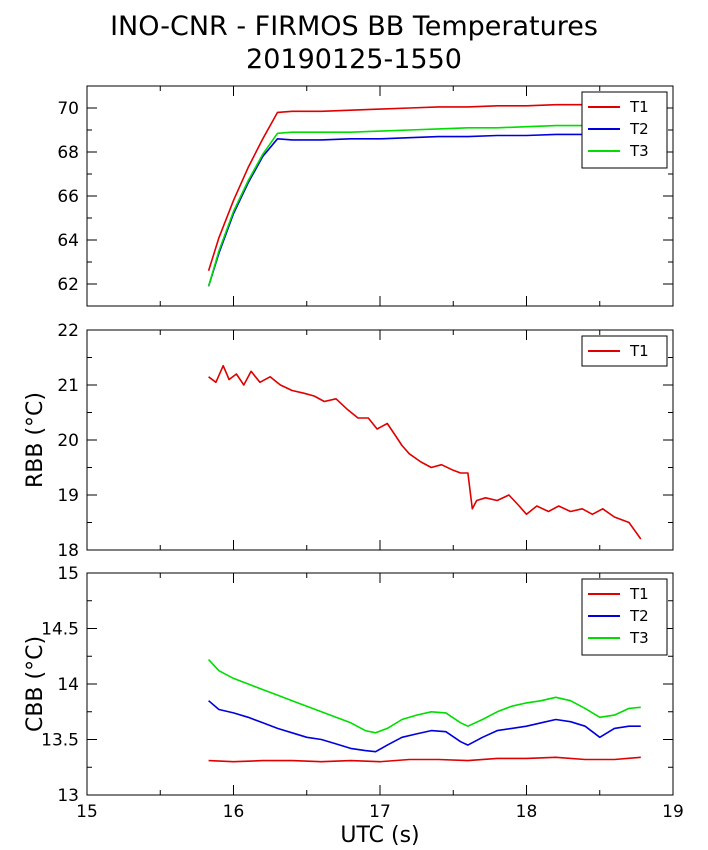 Image resolution: width=708 pixels, height=850 pixels. I want to click on chart-title: INO-CNR - FIRMOS BB Temperatures, so click(354, 26).